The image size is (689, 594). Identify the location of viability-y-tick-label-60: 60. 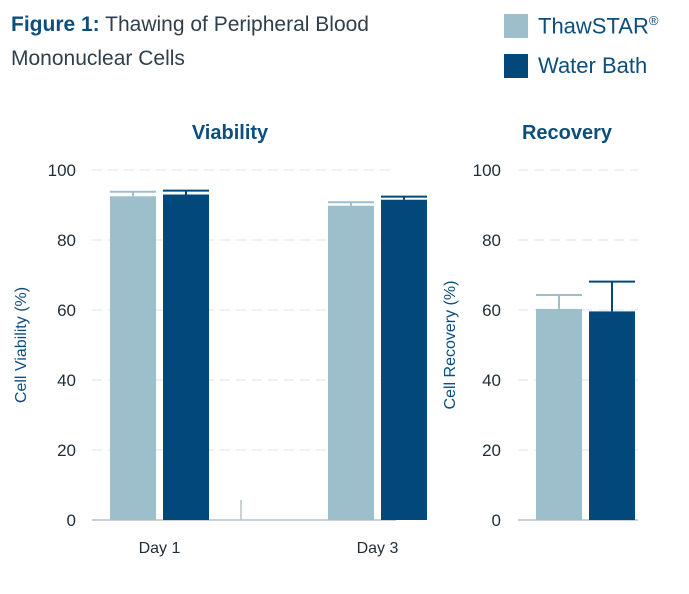
(66, 310).